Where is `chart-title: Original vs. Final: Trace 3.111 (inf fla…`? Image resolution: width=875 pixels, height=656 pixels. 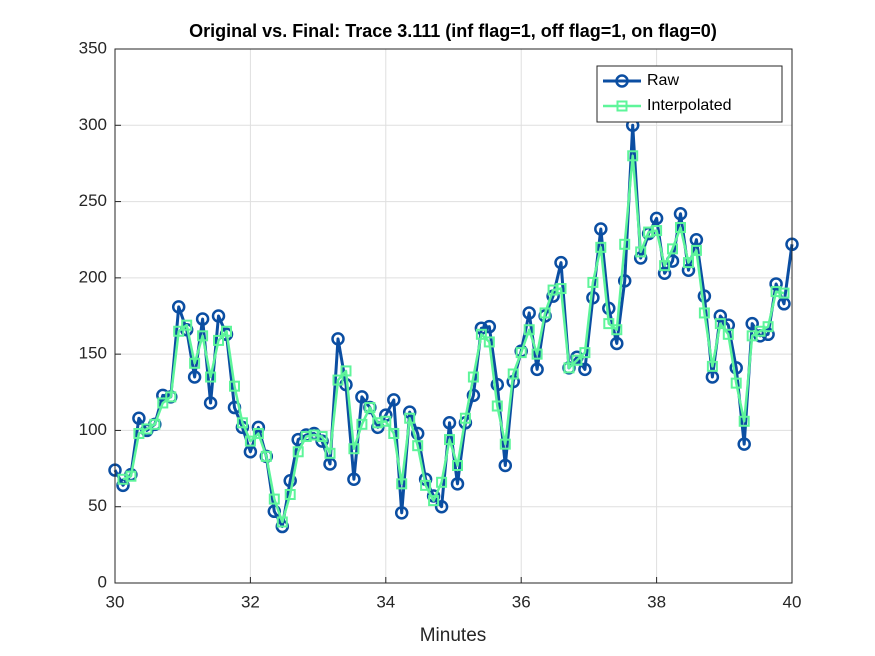
chart-title: Original vs. Final: Trace 3.111 (inf fla… is located at coordinates (453, 31).